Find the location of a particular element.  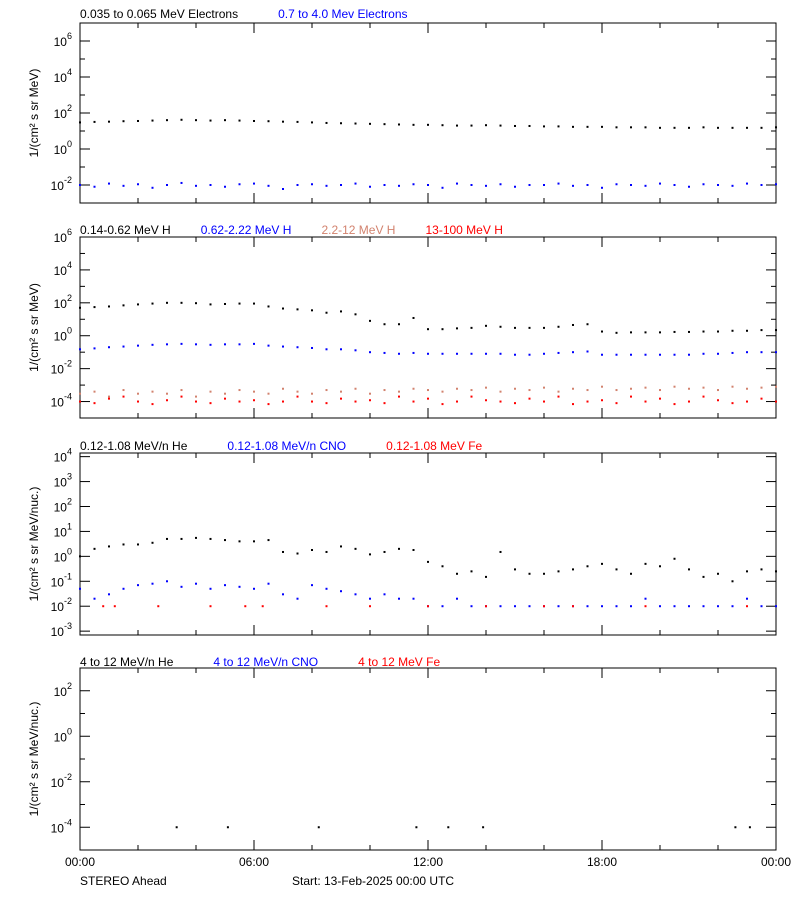

legend-entry: 0.14-0.62 MeV H is located at coordinates (125, 230).